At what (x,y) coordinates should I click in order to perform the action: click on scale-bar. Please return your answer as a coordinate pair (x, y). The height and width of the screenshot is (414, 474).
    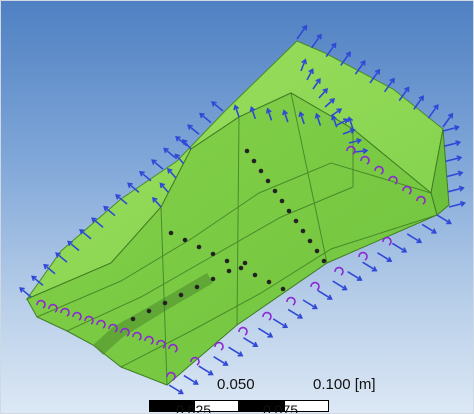
    Looking at the image, I should click on (269, 406).